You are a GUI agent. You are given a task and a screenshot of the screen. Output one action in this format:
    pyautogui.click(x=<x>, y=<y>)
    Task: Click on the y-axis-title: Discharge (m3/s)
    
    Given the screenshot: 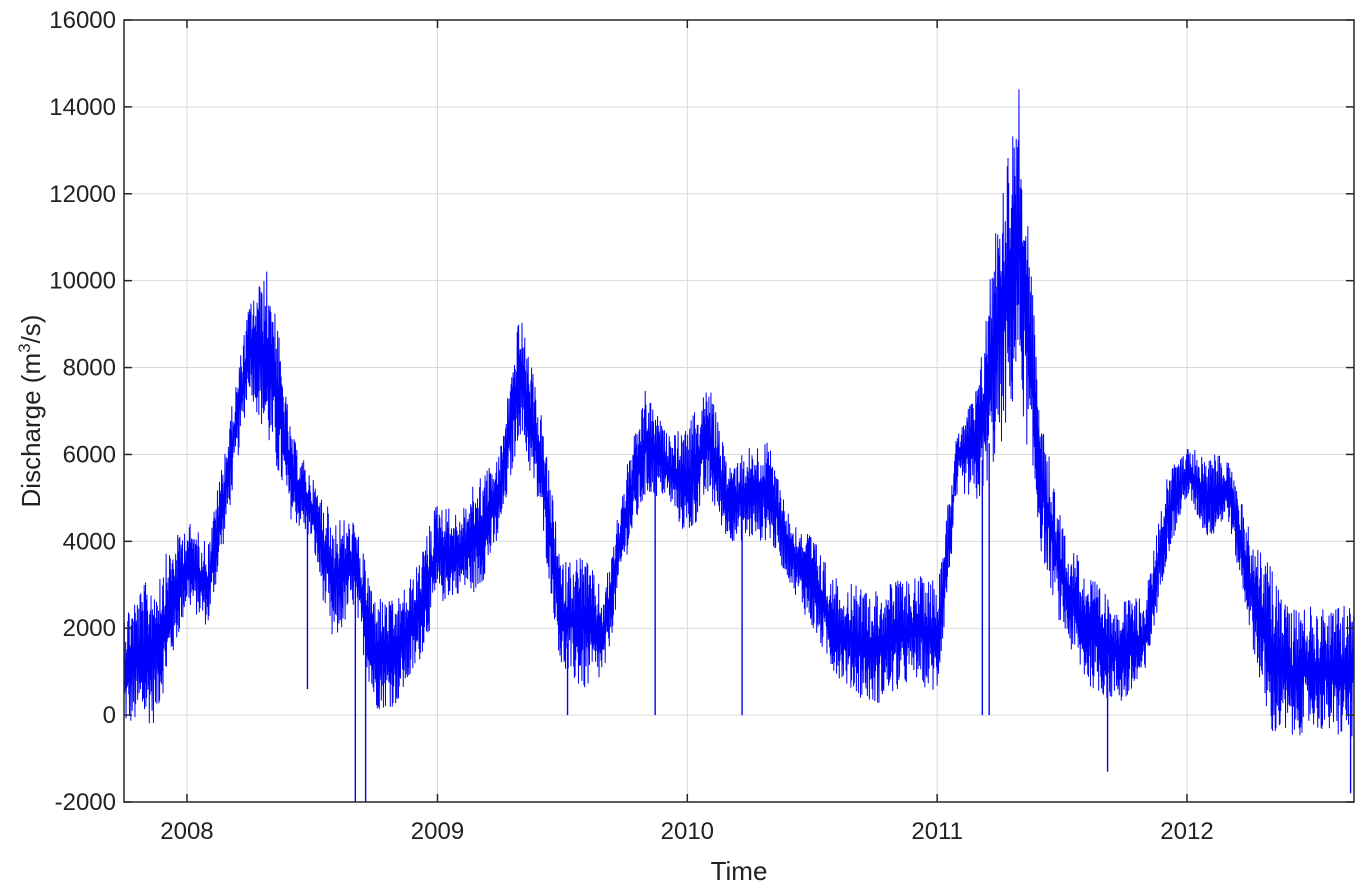 What is the action you would take?
    pyautogui.click(x=30, y=411)
    